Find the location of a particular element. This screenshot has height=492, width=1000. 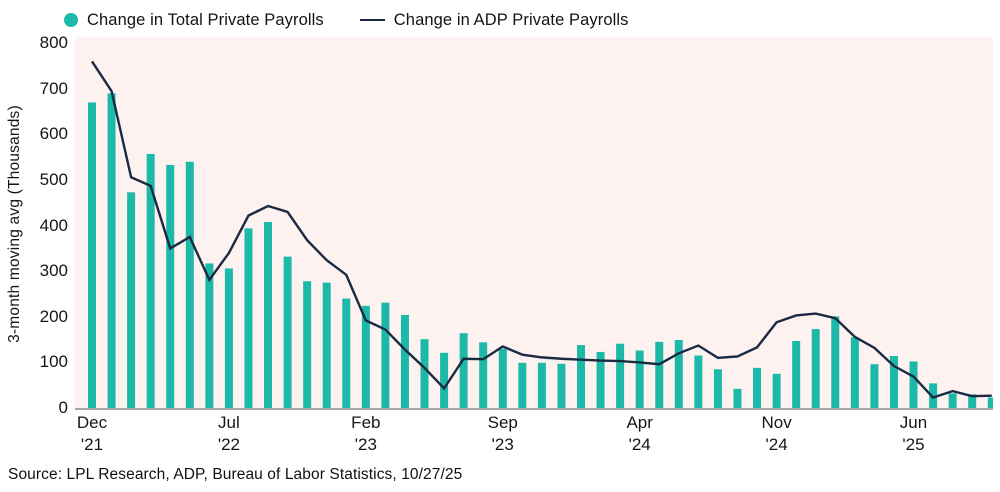

y-tick-500: 500 is located at coordinates (53, 179).